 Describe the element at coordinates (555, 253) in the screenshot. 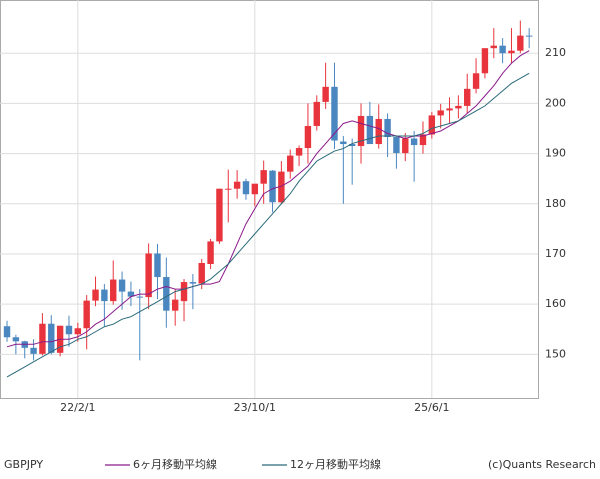

I see `y-tick-label: 170` at that location.